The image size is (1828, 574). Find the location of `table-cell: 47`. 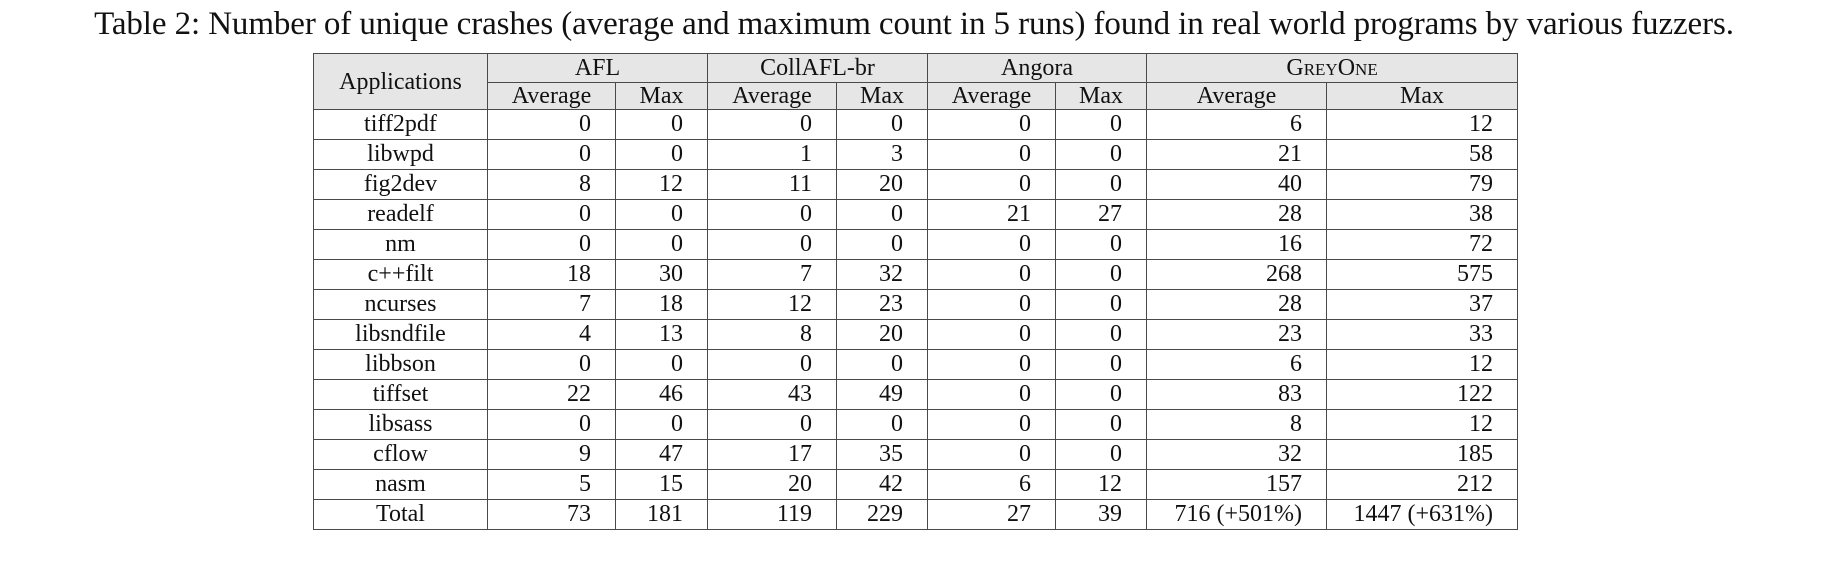

table-cell: 47 is located at coordinates (661, 454).